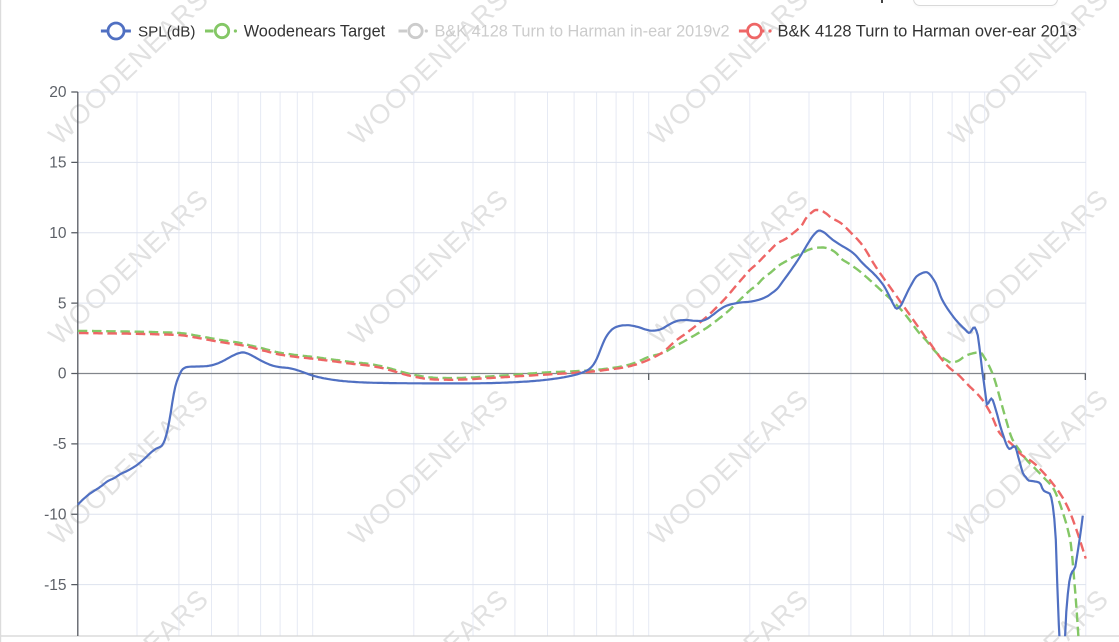 This screenshot has height=642, width=1119. What do you see at coordinates (62, 303) in the screenshot?
I see `svg-text: 5` at bounding box center [62, 303].